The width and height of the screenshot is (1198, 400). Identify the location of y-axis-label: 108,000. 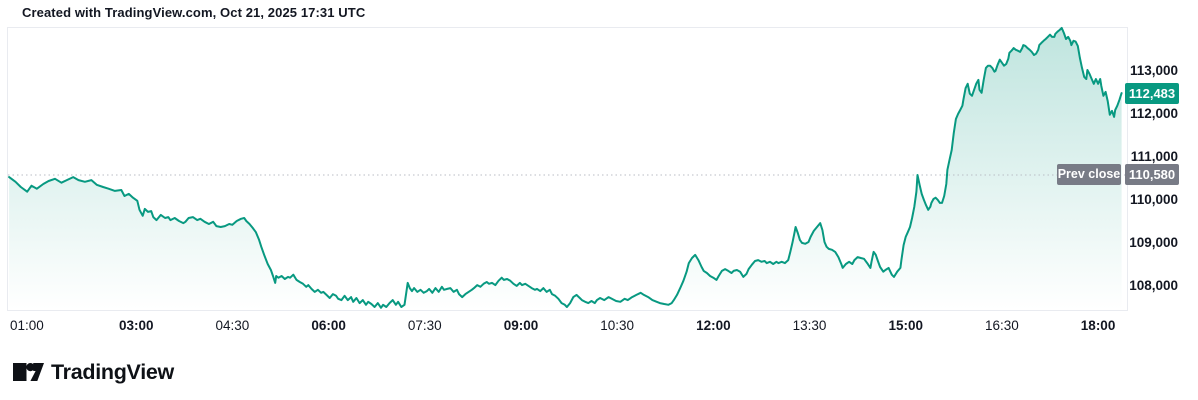
(1153, 285).